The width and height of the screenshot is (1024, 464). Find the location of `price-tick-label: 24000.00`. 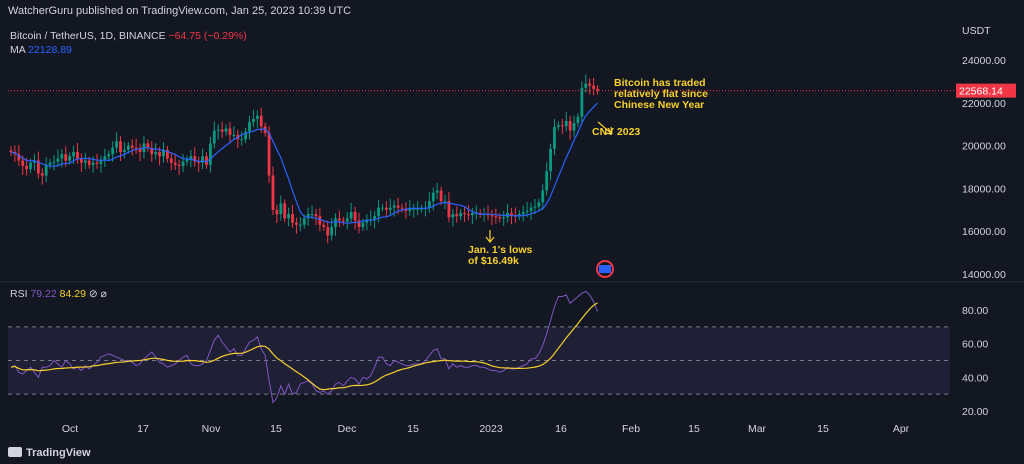

price-tick-label: 24000.00 is located at coordinates (984, 61).